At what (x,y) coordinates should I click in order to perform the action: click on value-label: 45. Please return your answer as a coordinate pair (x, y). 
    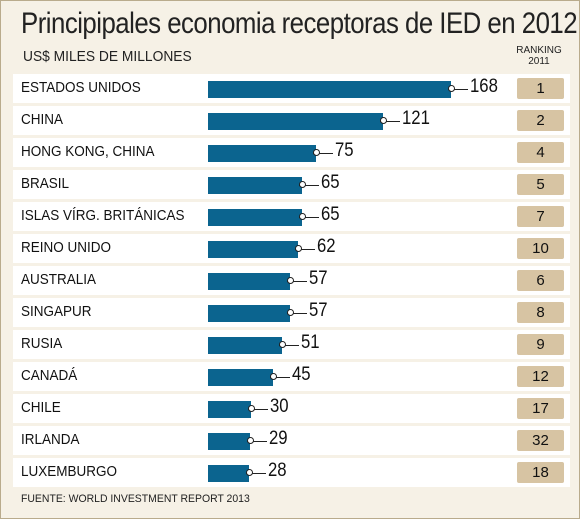
    Looking at the image, I should click on (301, 374).